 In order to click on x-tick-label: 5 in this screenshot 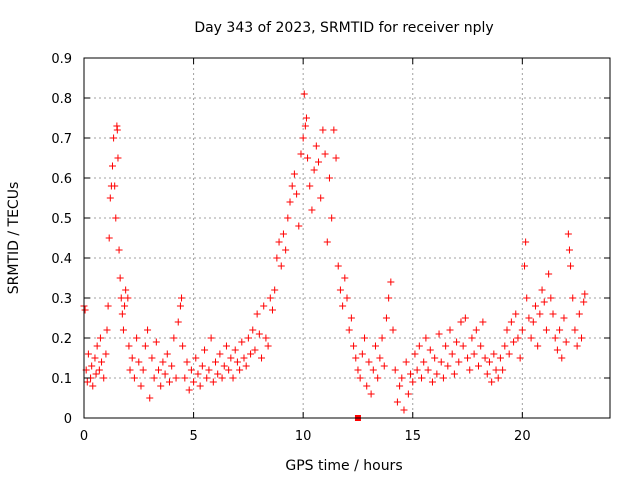, I will do `click(193, 436)`.